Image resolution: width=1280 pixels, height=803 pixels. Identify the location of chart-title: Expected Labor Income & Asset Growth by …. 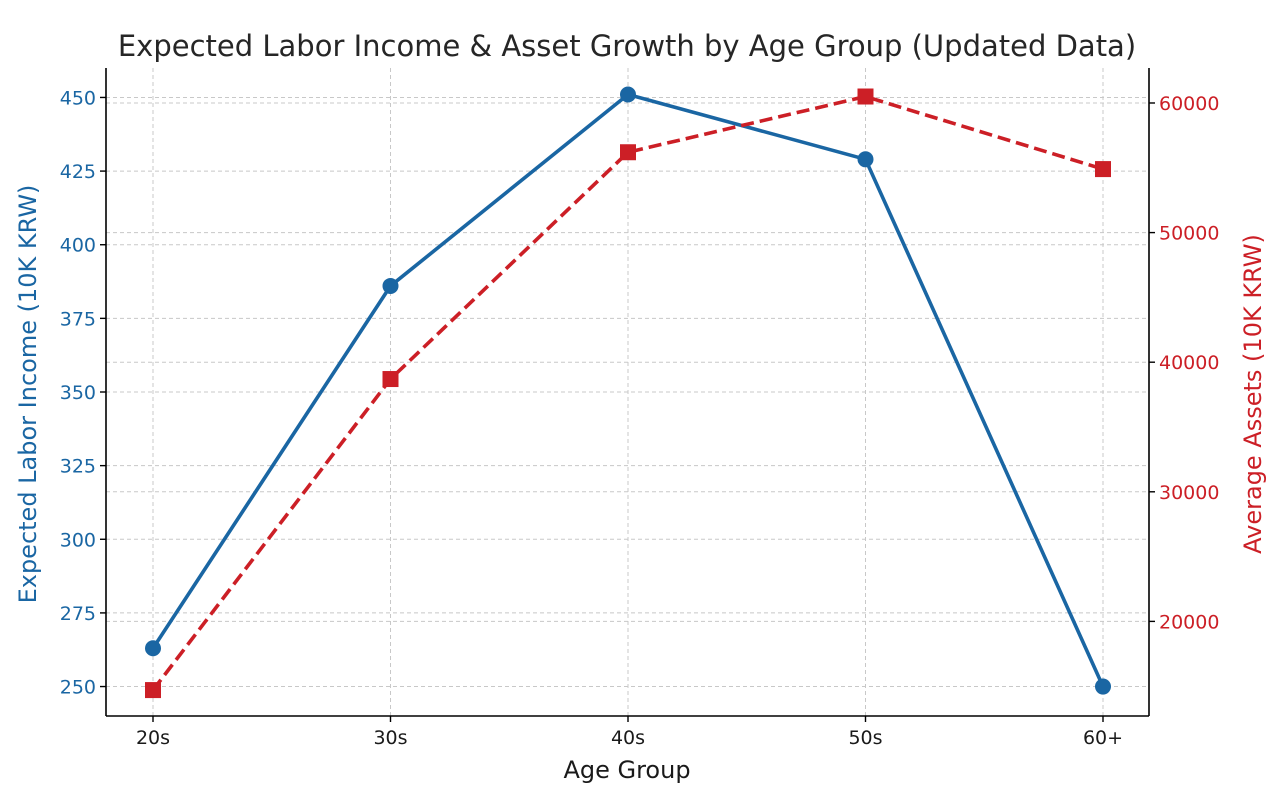
(627, 46).